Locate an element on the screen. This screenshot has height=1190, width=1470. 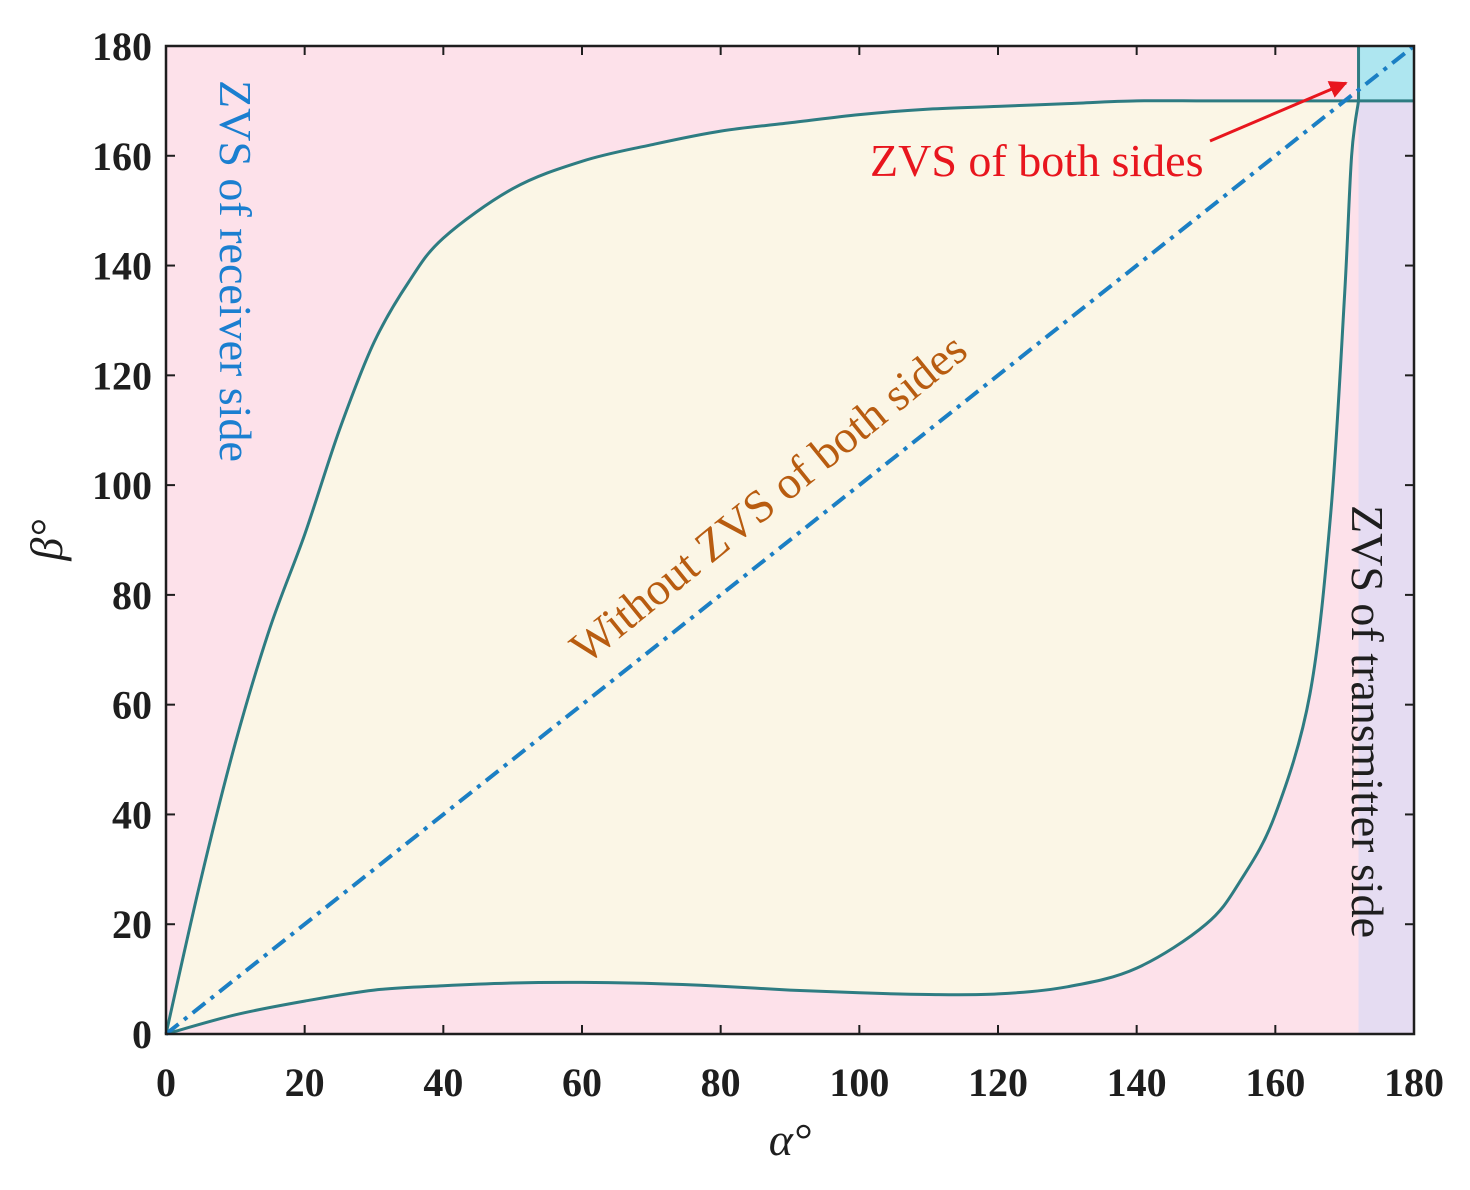
x-tick-label: 180 is located at coordinates (1414, 1082).